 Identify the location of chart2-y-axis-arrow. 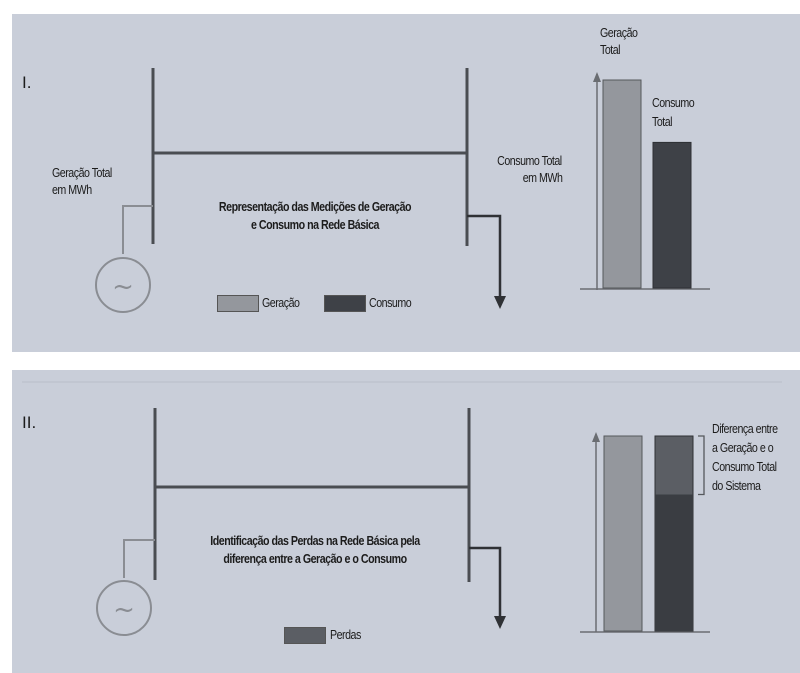
(596, 437).